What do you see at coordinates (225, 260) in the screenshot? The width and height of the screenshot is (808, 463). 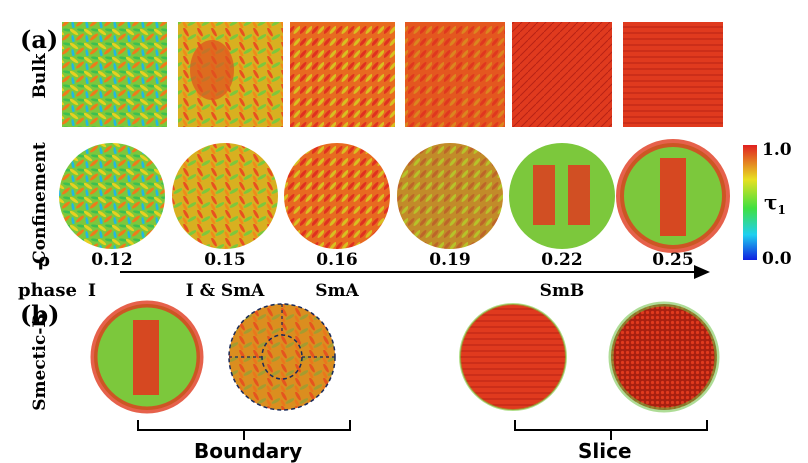 I see `rho-value: 0.15` at bounding box center [225, 260].